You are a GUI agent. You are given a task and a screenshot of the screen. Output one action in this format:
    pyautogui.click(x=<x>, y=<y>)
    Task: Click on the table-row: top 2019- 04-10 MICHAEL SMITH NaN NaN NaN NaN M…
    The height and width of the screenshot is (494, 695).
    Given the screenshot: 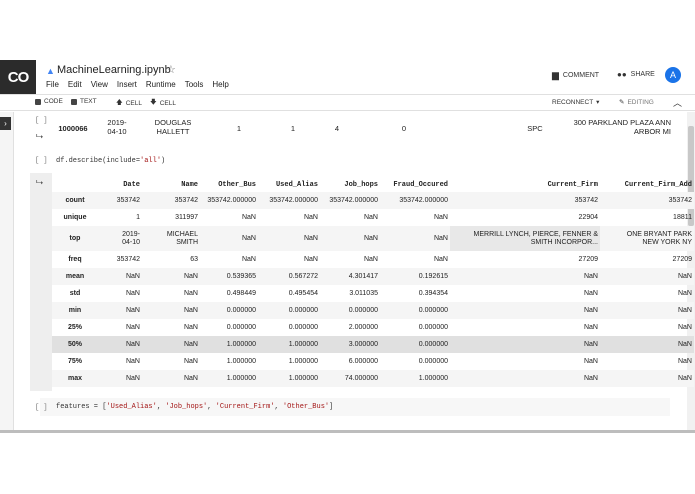 What is the action you would take?
    pyautogui.click(x=373, y=238)
    